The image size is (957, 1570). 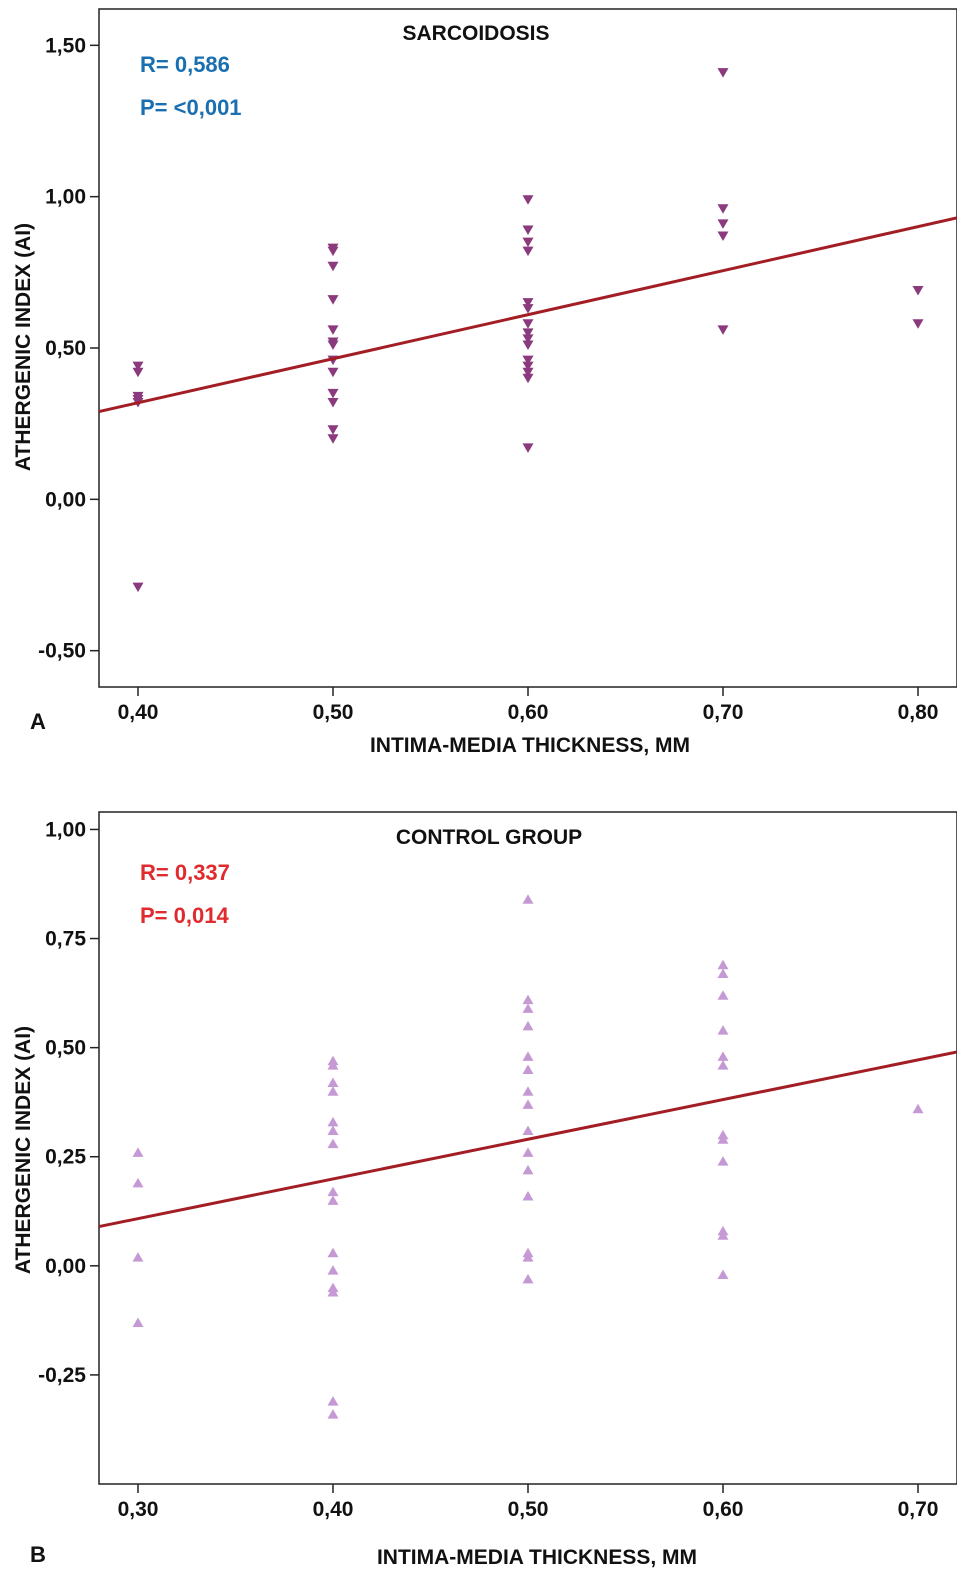 I want to click on regression-line-b, so click(x=527, y=1139).